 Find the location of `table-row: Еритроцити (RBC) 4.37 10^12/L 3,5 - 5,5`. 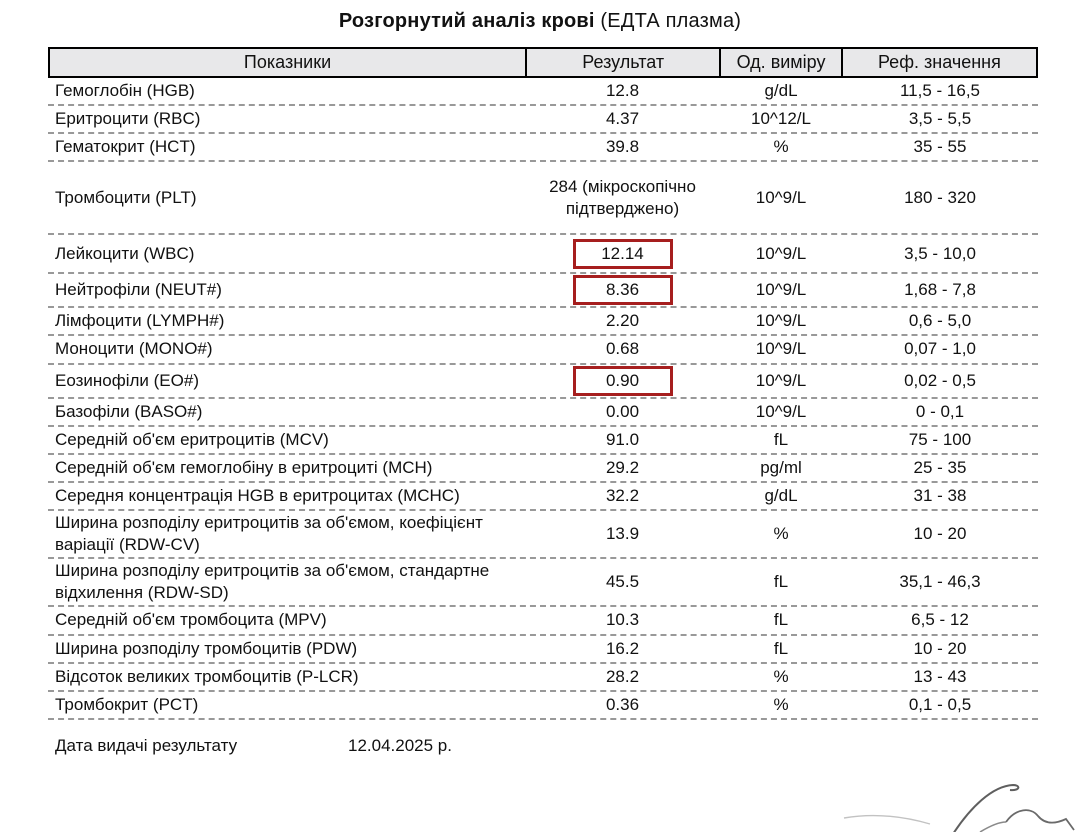

table-row: Еритроцити (RBC) 4.37 10^12/L 3,5 - 5,5 is located at coordinates (543, 120).